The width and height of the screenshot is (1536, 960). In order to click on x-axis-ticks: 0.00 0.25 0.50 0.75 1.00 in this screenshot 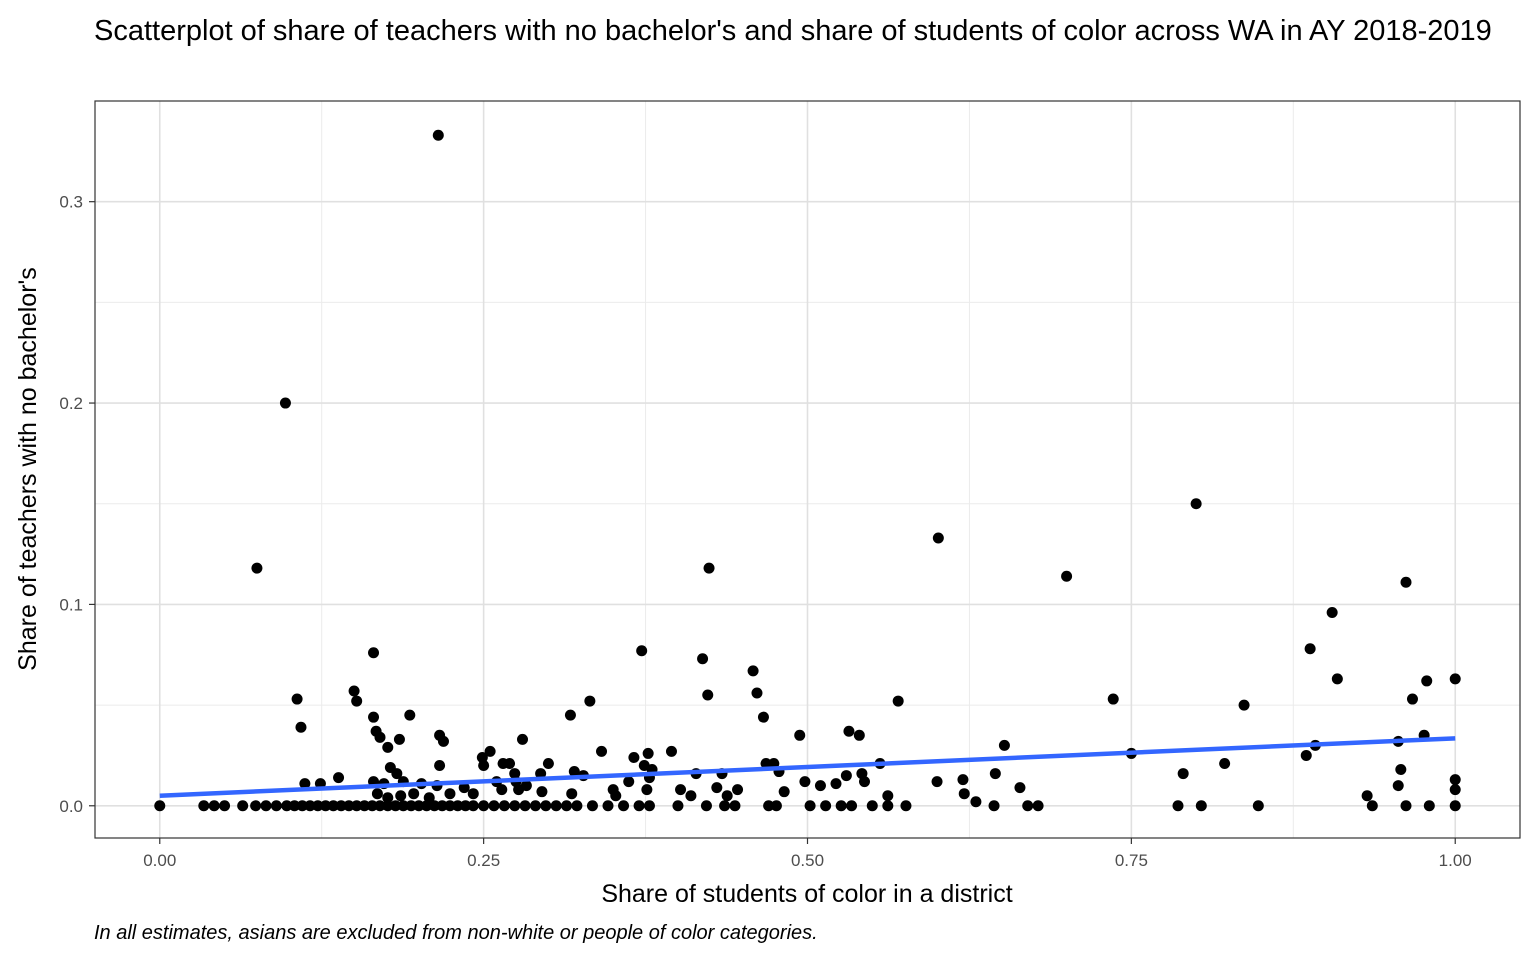, I will do `click(807, 854)`.